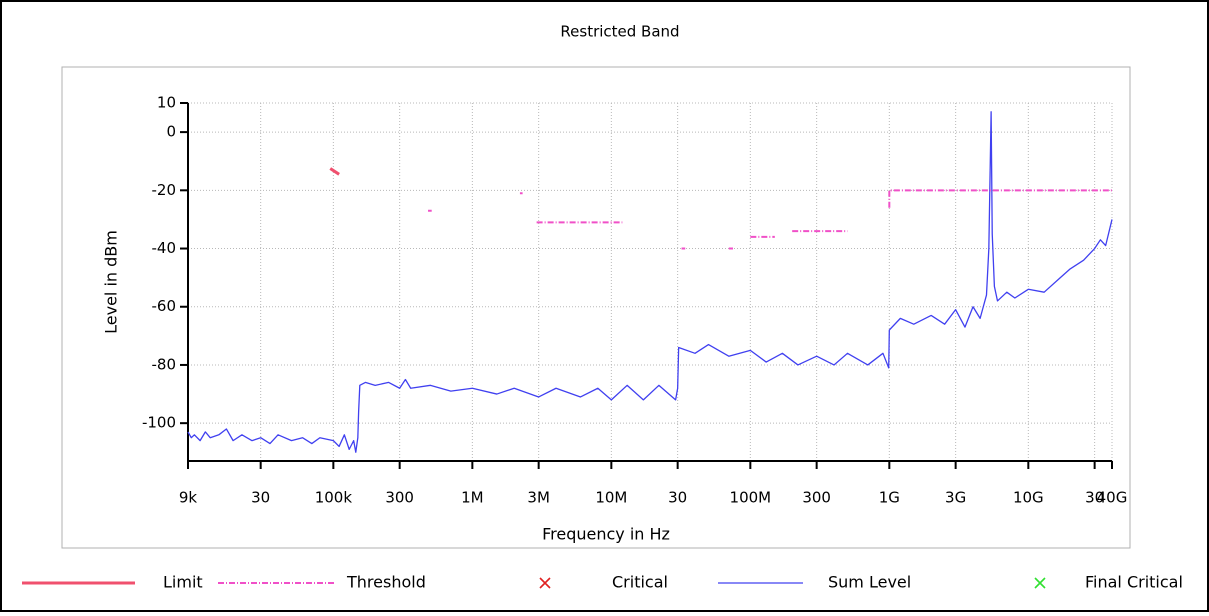  I want to click on legend-label: Limit, so click(183, 582).